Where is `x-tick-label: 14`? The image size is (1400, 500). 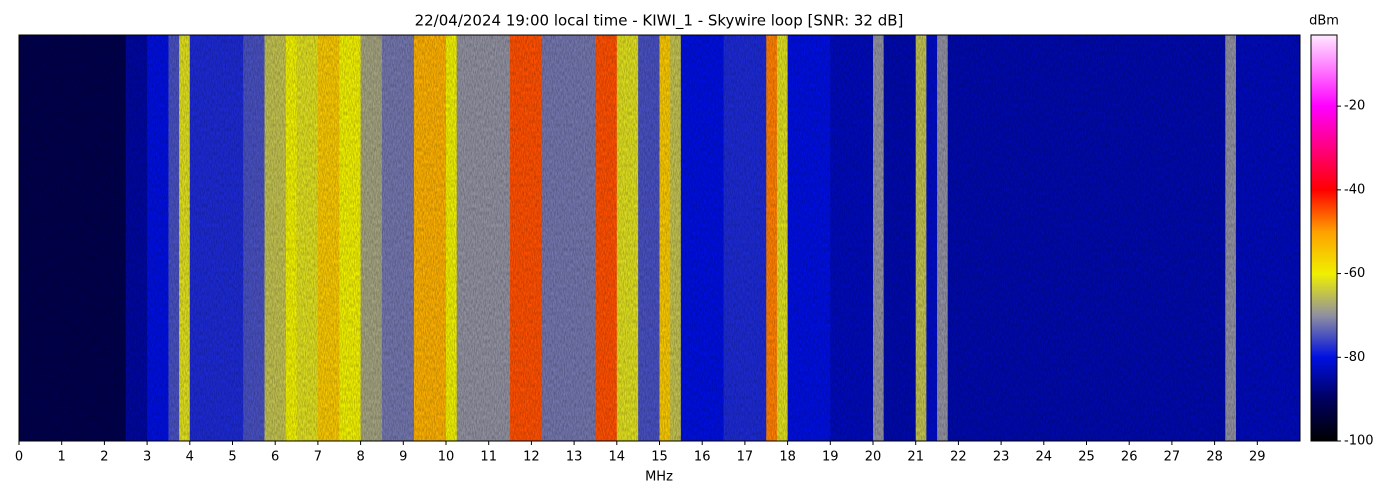 x-tick-label: 14 is located at coordinates (617, 457).